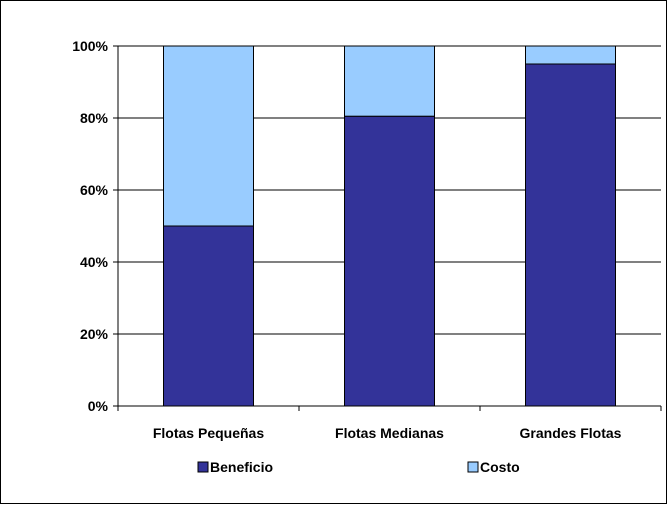 The height and width of the screenshot is (508, 667). Describe the element at coordinates (90, 46) in the screenshot. I see `y-tick-label: 100%` at that location.